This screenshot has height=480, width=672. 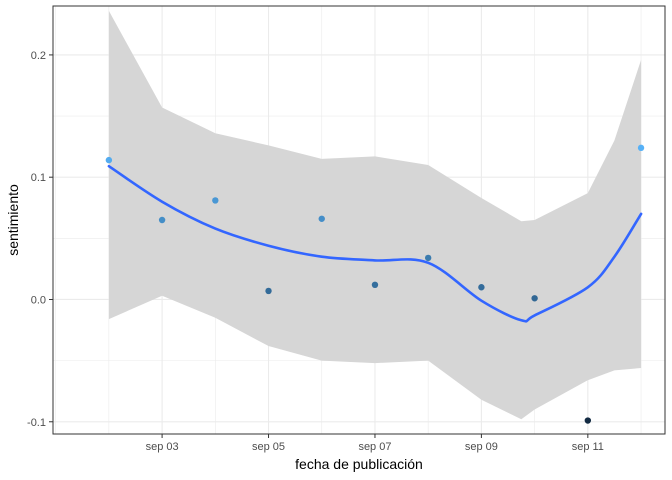 What do you see at coordinates (162, 447) in the screenshot?
I see `x-tick-label: sep 03` at bounding box center [162, 447].